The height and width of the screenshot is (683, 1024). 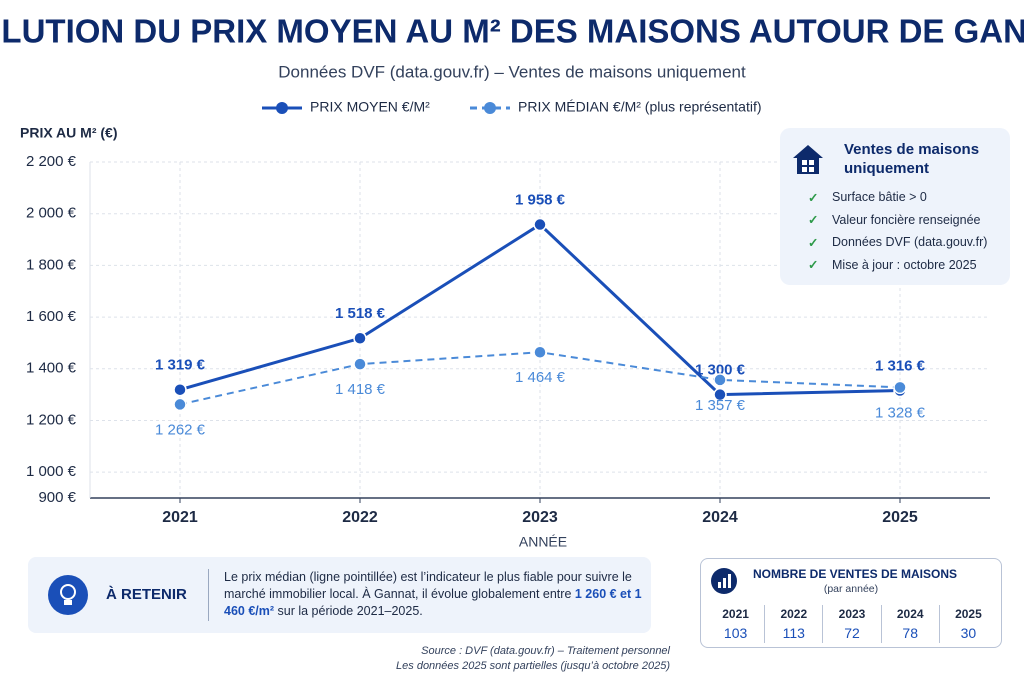 What do you see at coordinates (180, 429) in the screenshot?
I see `data-label: 1 262 €` at bounding box center [180, 429].